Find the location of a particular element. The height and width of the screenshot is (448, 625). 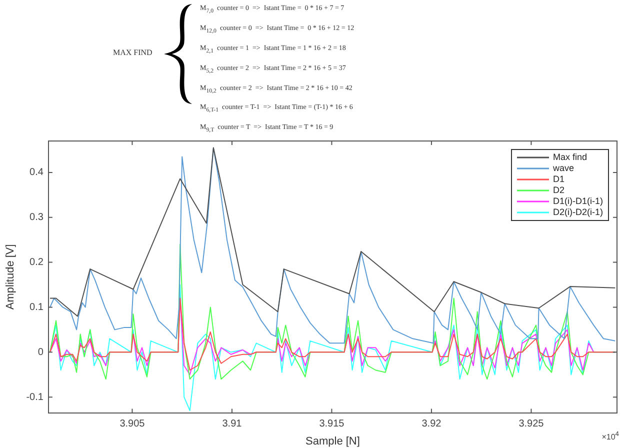

x-tick-label: 3.915 is located at coordinates (332, 424).